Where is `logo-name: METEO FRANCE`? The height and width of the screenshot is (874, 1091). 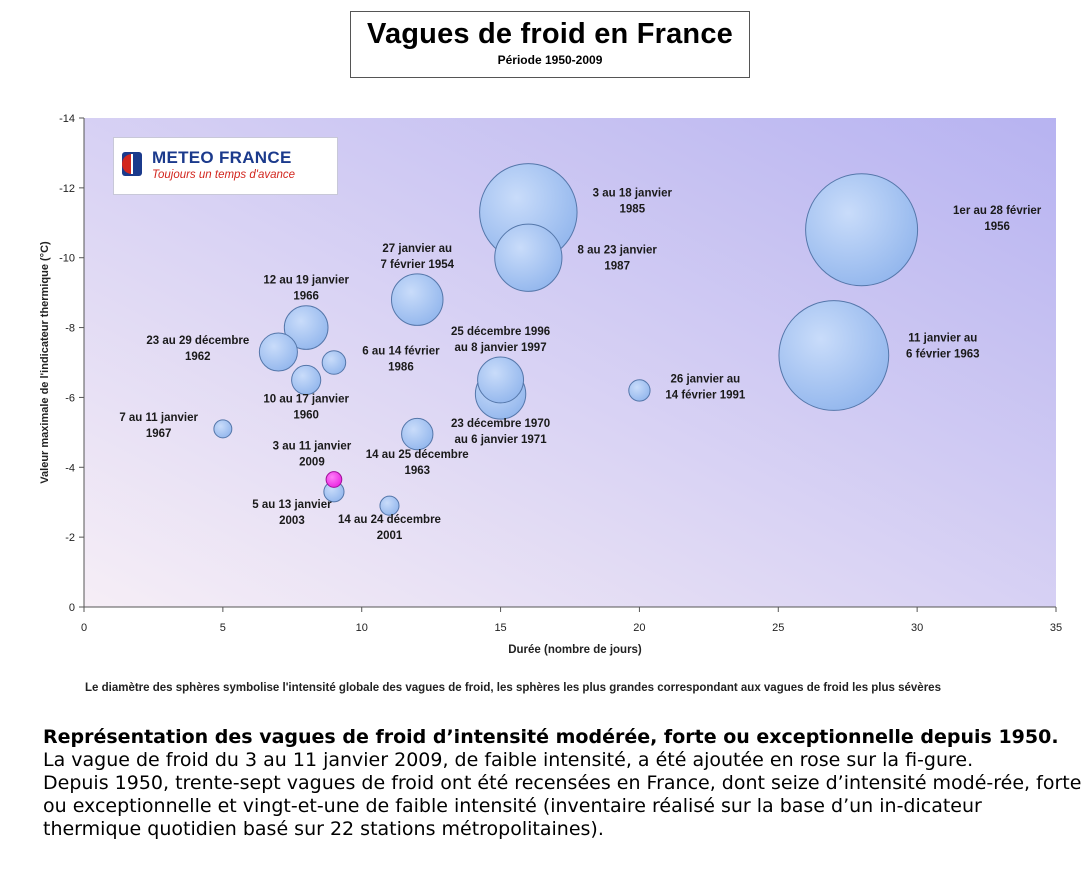 logo-name: METEO FRANCE is located at coordinates (222, 157).